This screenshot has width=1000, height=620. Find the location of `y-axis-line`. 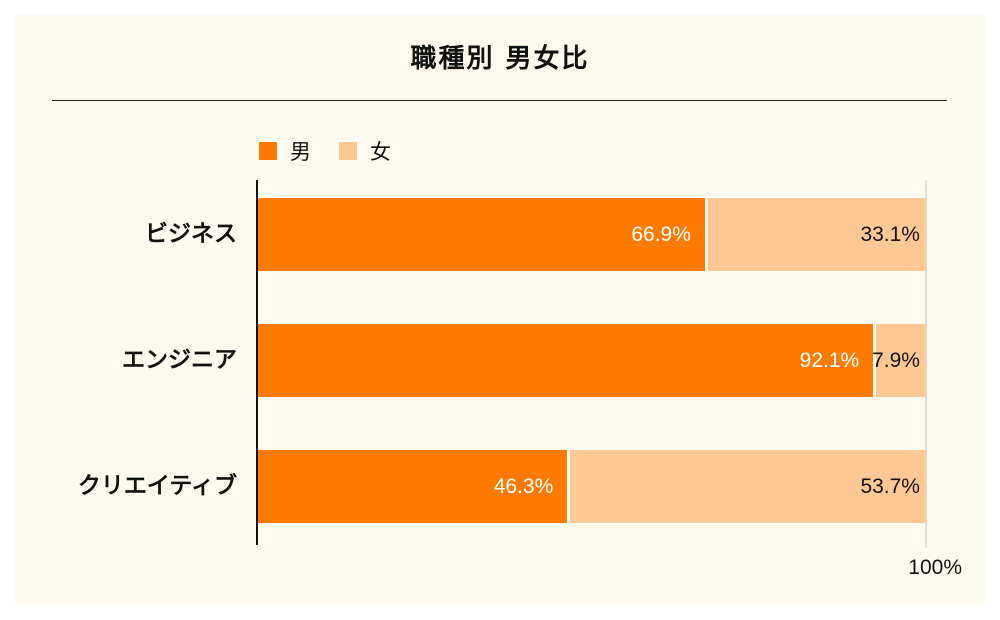

y-axis-line is located at coordinates (257, 362).